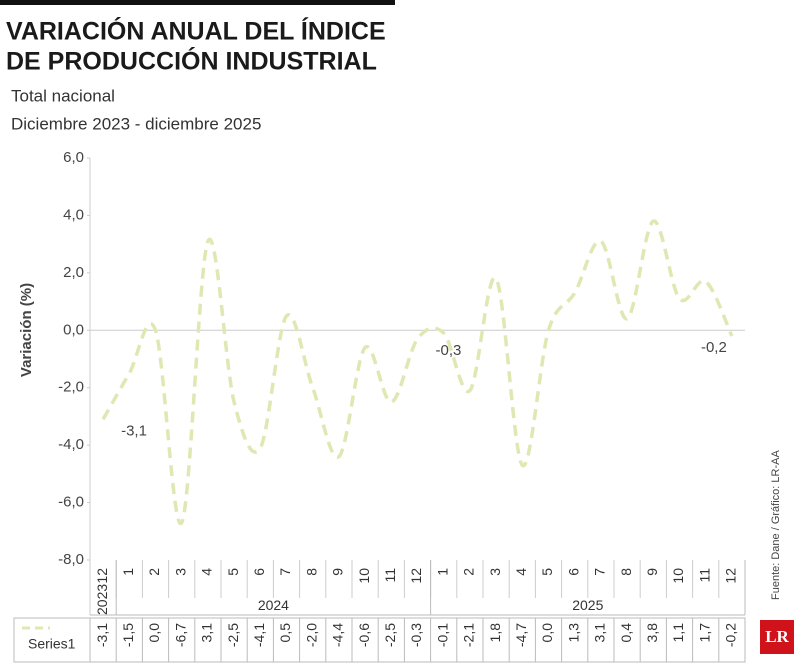 Image resolution: width=800 pixels, height=671 pixels. I want to click on table-value: -6,7, so click(180, 635).